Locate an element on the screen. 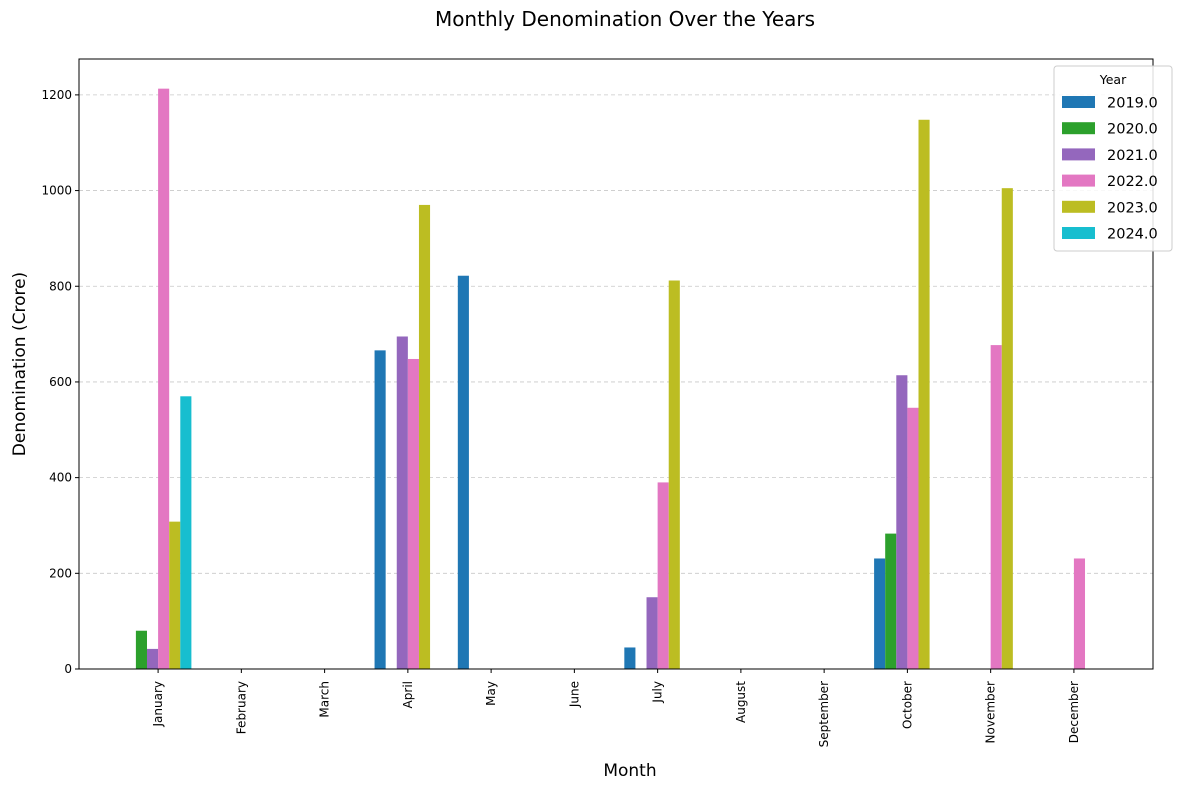 This screenshot has height=790, width=1189. x-tick-label: January is located at coordinates (158, 704).